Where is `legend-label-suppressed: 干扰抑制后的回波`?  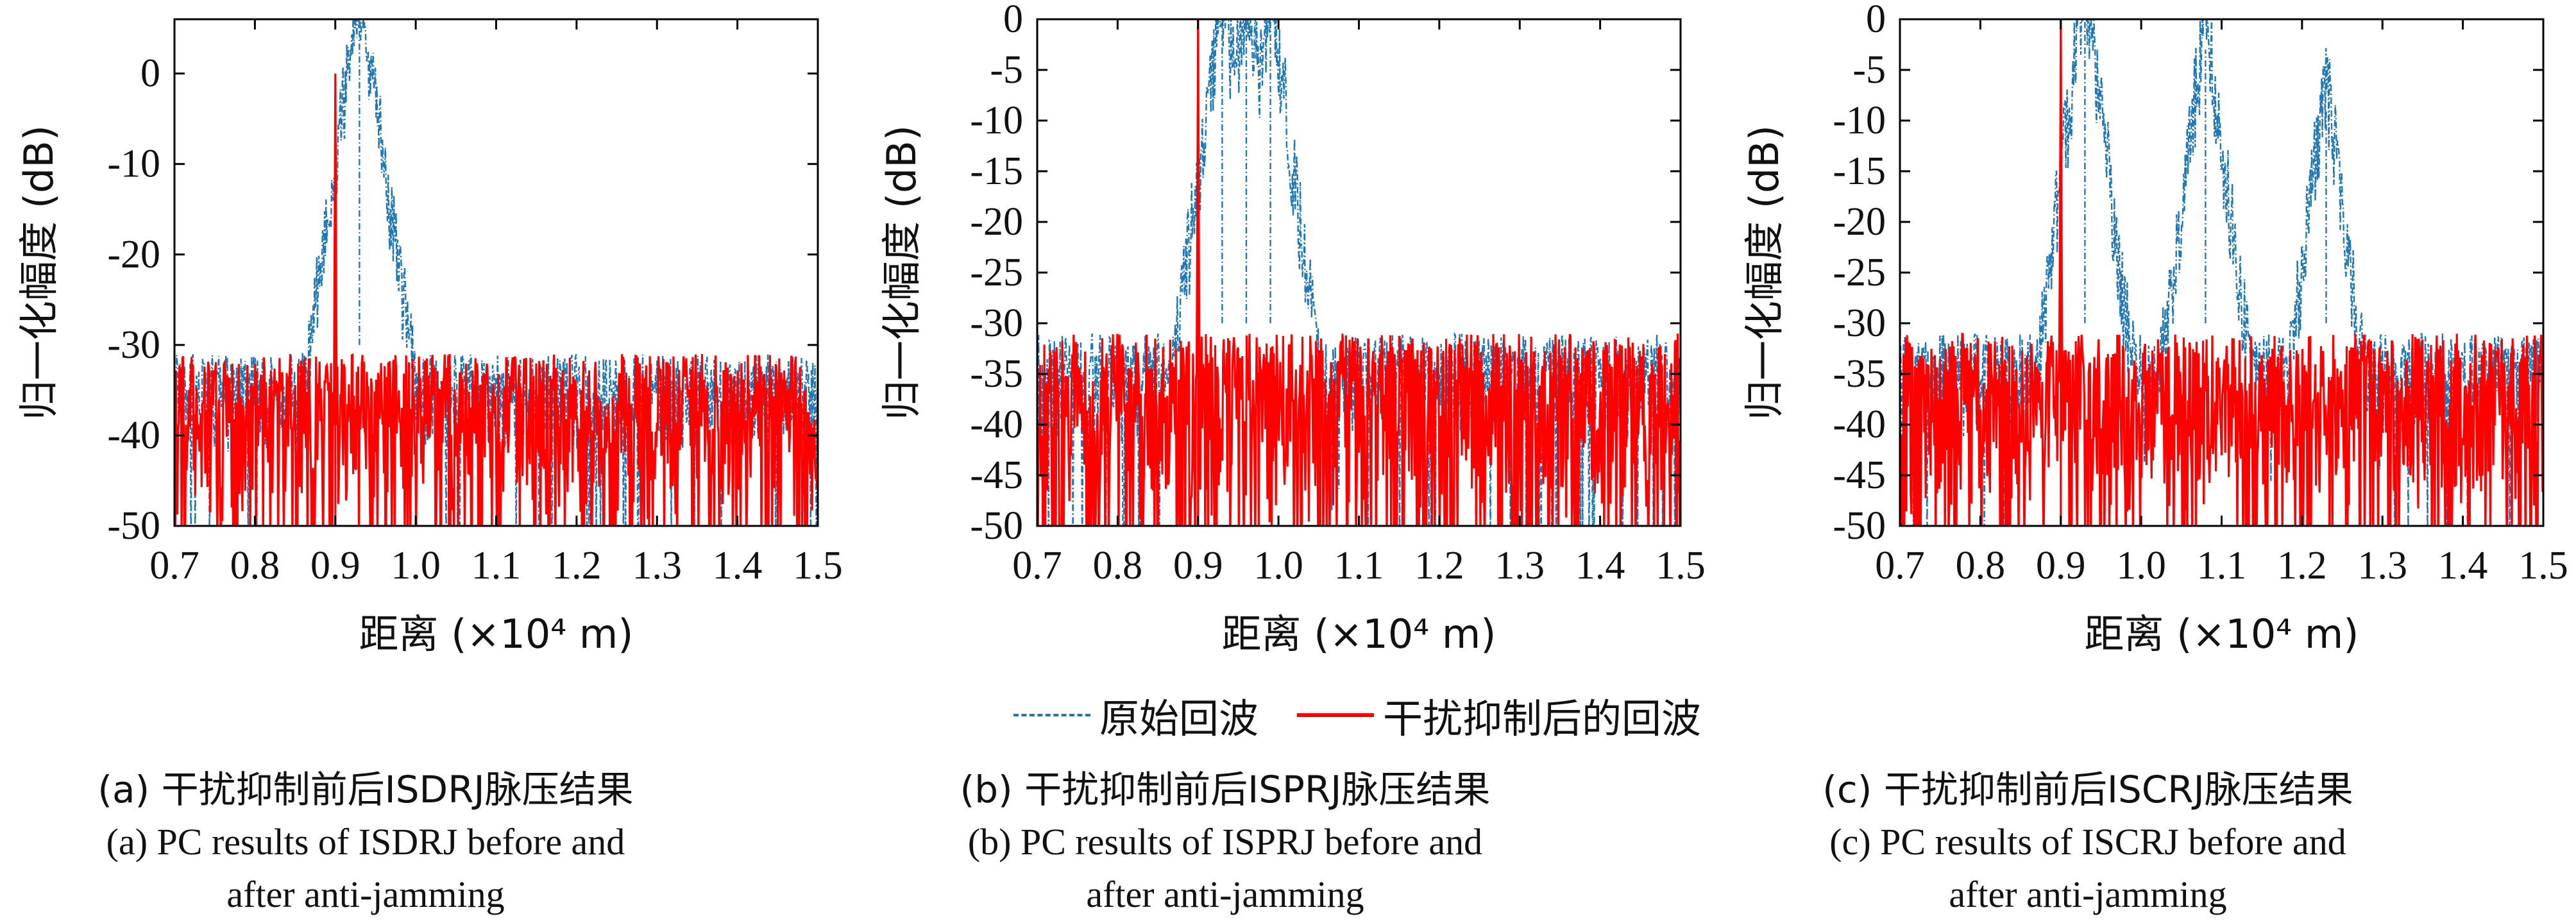 legend-label-suppressed: 干扰抑制后的回波 is located at coordinates (1542, 718).